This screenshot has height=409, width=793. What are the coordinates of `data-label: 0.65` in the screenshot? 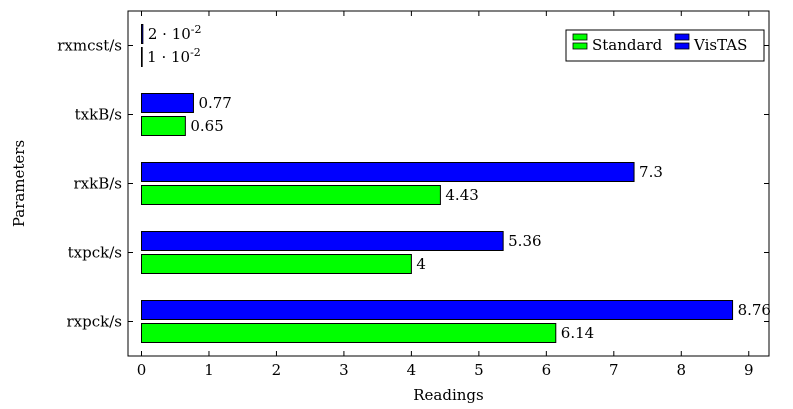 It's located at (206, 126).